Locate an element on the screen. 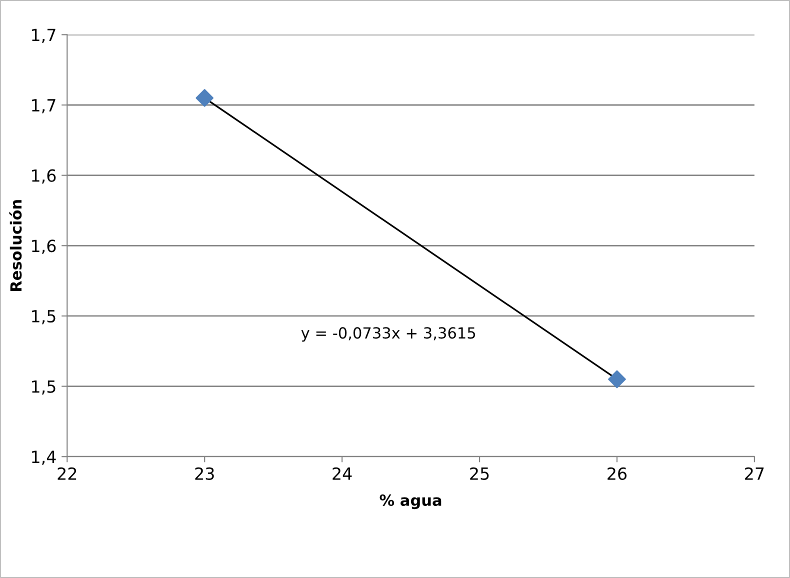 The image size is (790, 578). x-axis-title: % agua is located at coordinates (411, 502).